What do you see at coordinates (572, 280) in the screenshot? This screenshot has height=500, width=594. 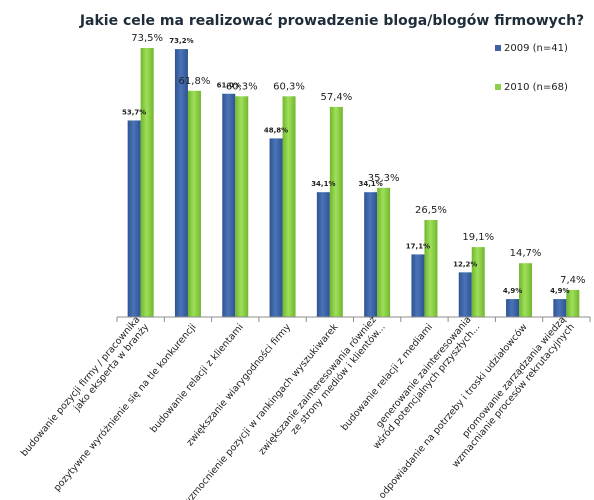 I see `data-label-2010-9: 7,4%` at bounding box center [572, 280].